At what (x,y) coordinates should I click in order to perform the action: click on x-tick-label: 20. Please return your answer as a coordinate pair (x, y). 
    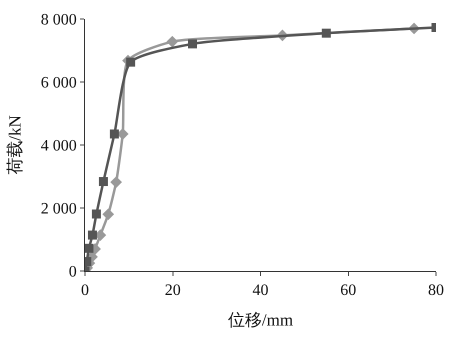
    Looking at the image, I should click on (172, 291).